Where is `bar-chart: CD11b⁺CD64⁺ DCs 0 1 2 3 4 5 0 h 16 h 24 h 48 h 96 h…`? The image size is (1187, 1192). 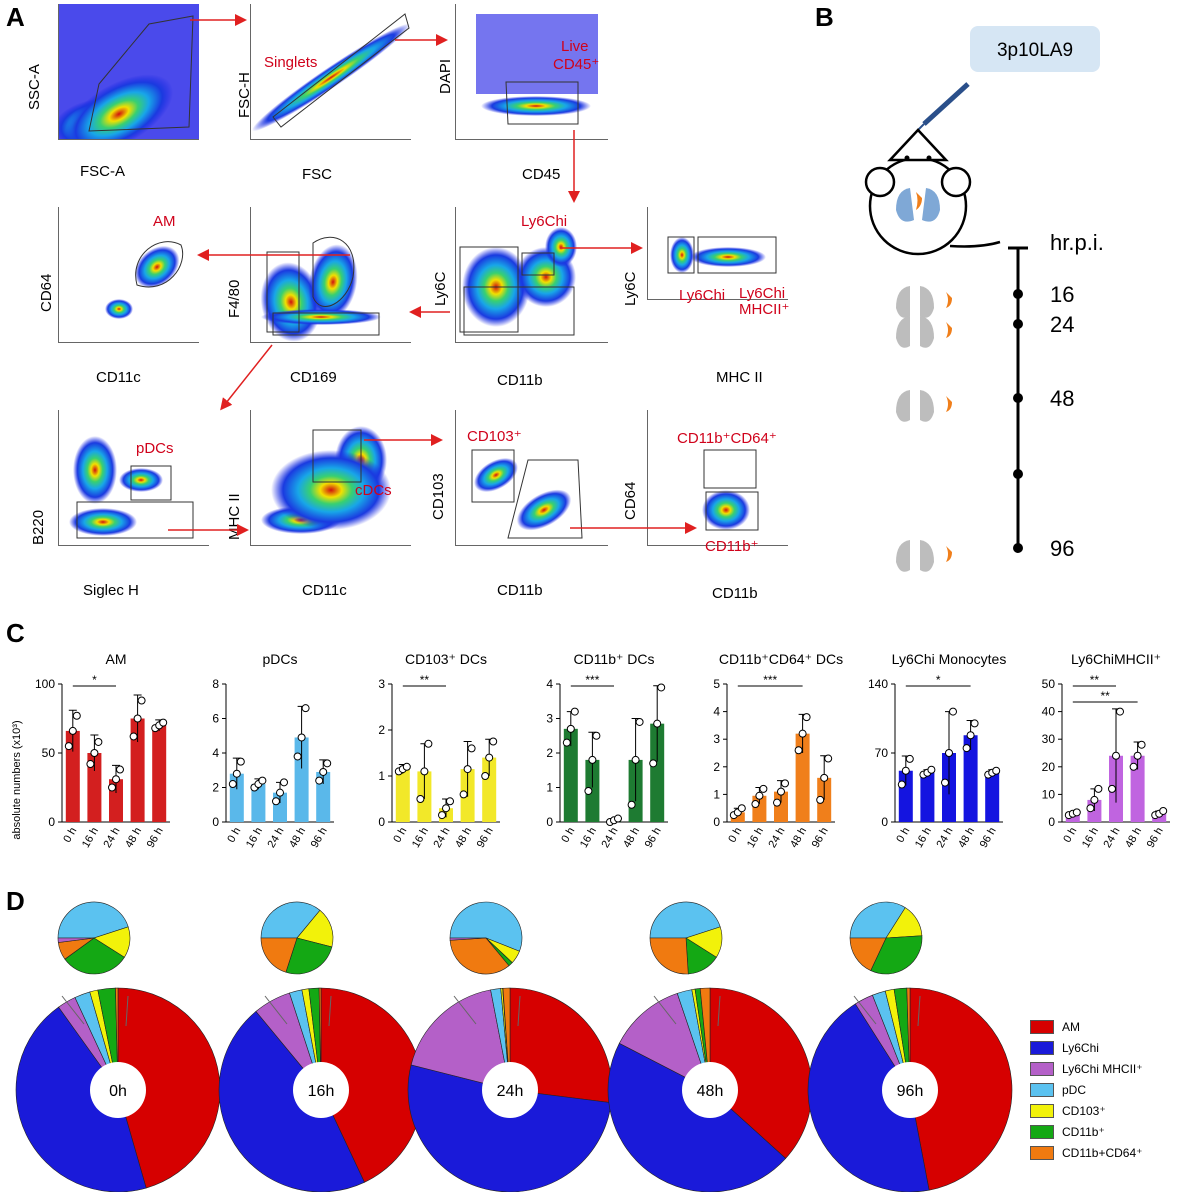
bar-chart: CD11b⁺CD64⁺ DCs 0 1 2 3 4 5 0 h 16 h 24 h 48 h 96 h… is located at coordinates (778, 750).